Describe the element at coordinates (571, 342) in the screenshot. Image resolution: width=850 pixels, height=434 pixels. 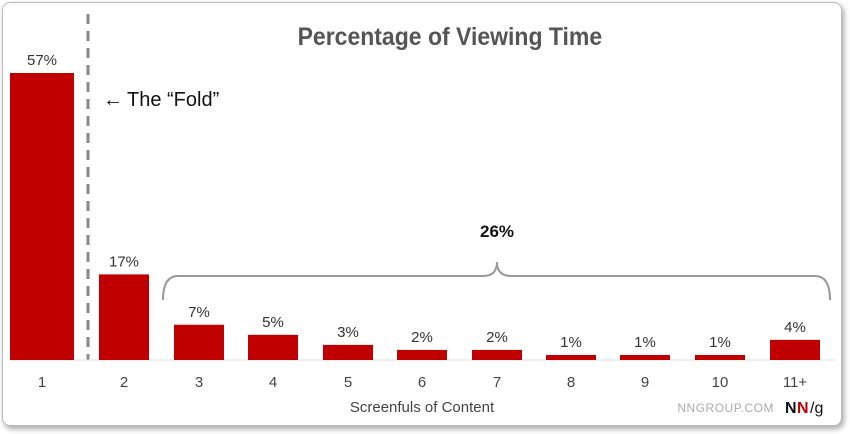
I see `data-label-8: 1%` at that location.